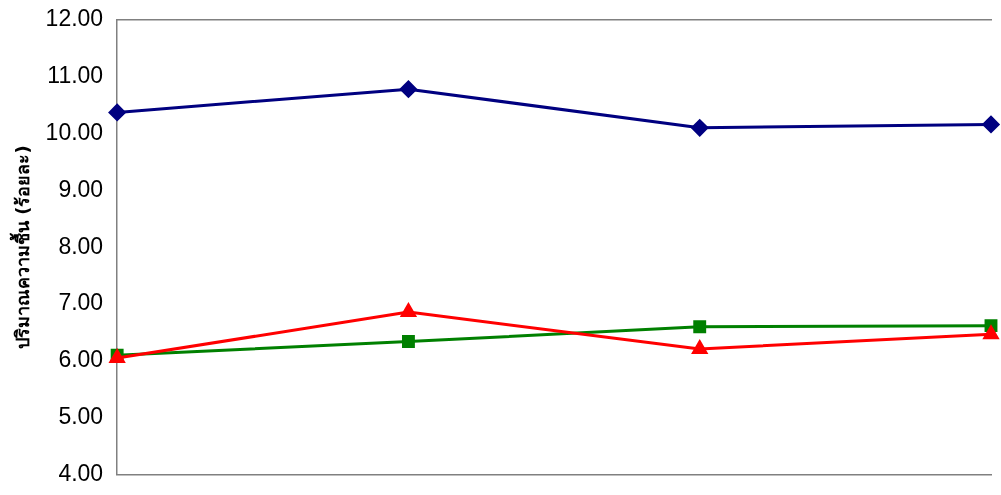 This screenshot has height=495, width=1001. Describe the element at coordinates (81, 188) in the screenshot. I see `y-tick-label: 9.00` at that location.